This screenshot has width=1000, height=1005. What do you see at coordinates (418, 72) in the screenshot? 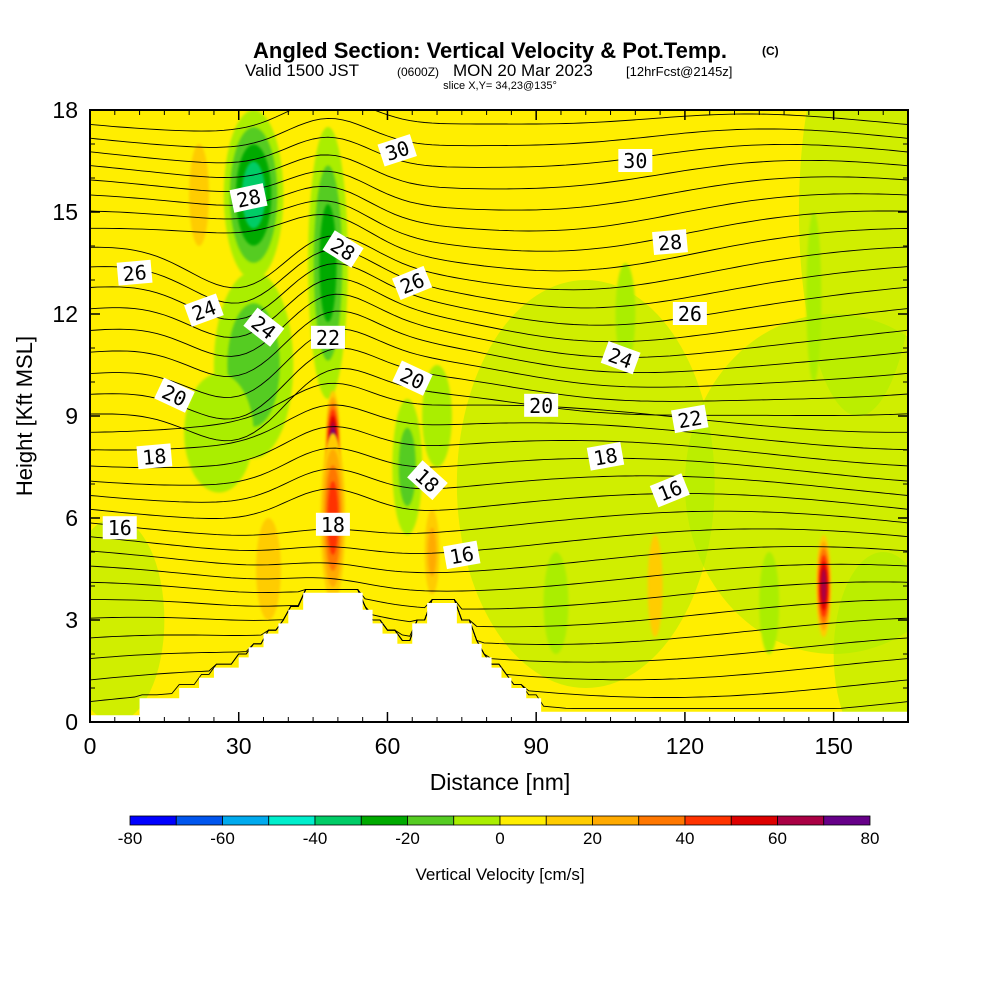
I see `valid-utc: (0600Z)` at bounding box center [418, 72].